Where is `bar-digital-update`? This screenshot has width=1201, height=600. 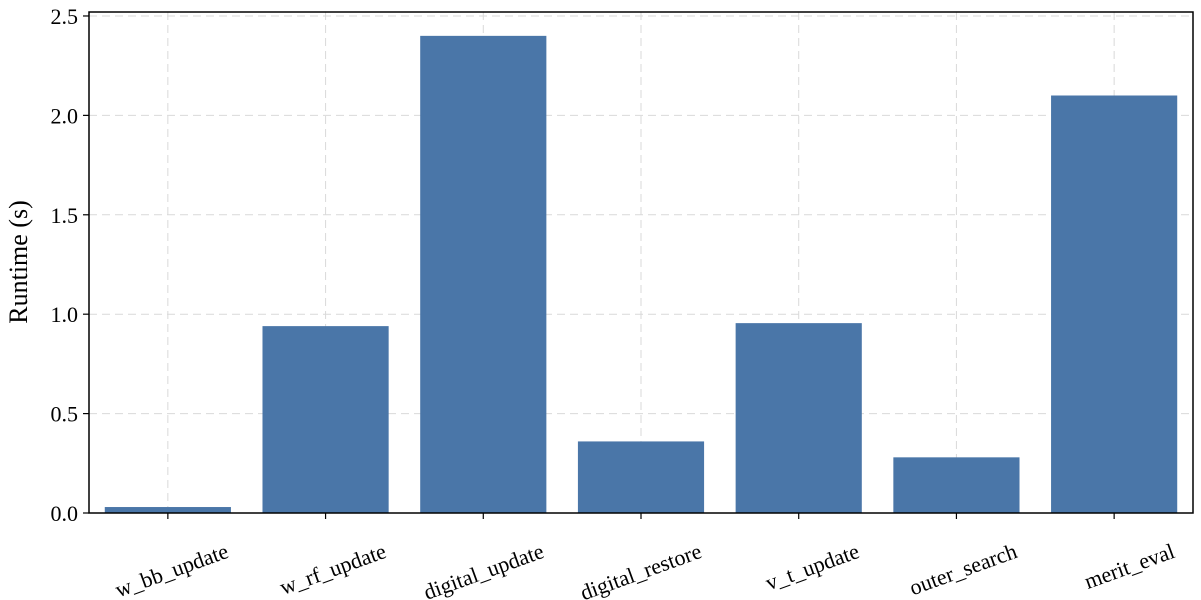
bar-digital-update is located at coordinates (483, 274).